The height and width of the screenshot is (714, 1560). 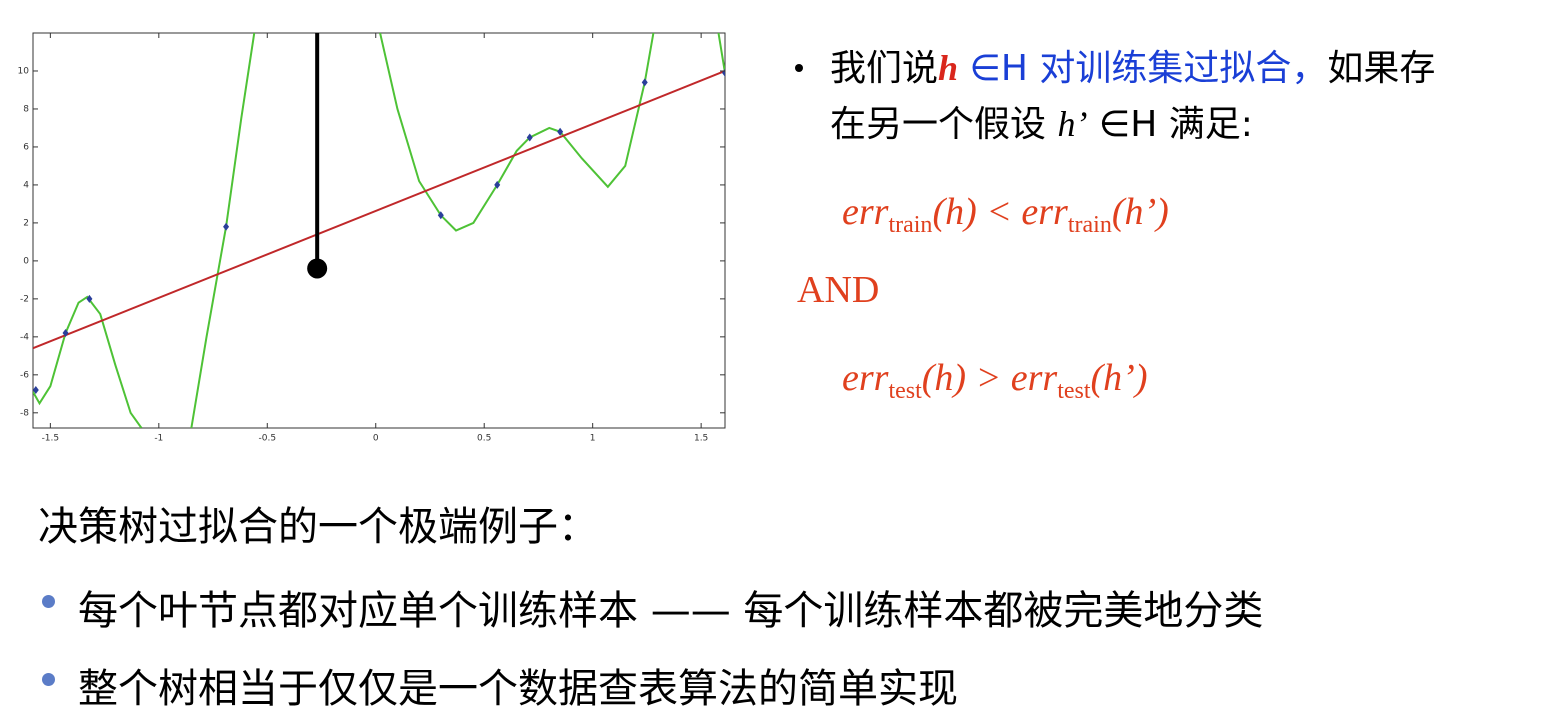 What do you see at coordinates (838, 290) in the screenshot?
I see `and: AND` at bounding box center [838, 290].